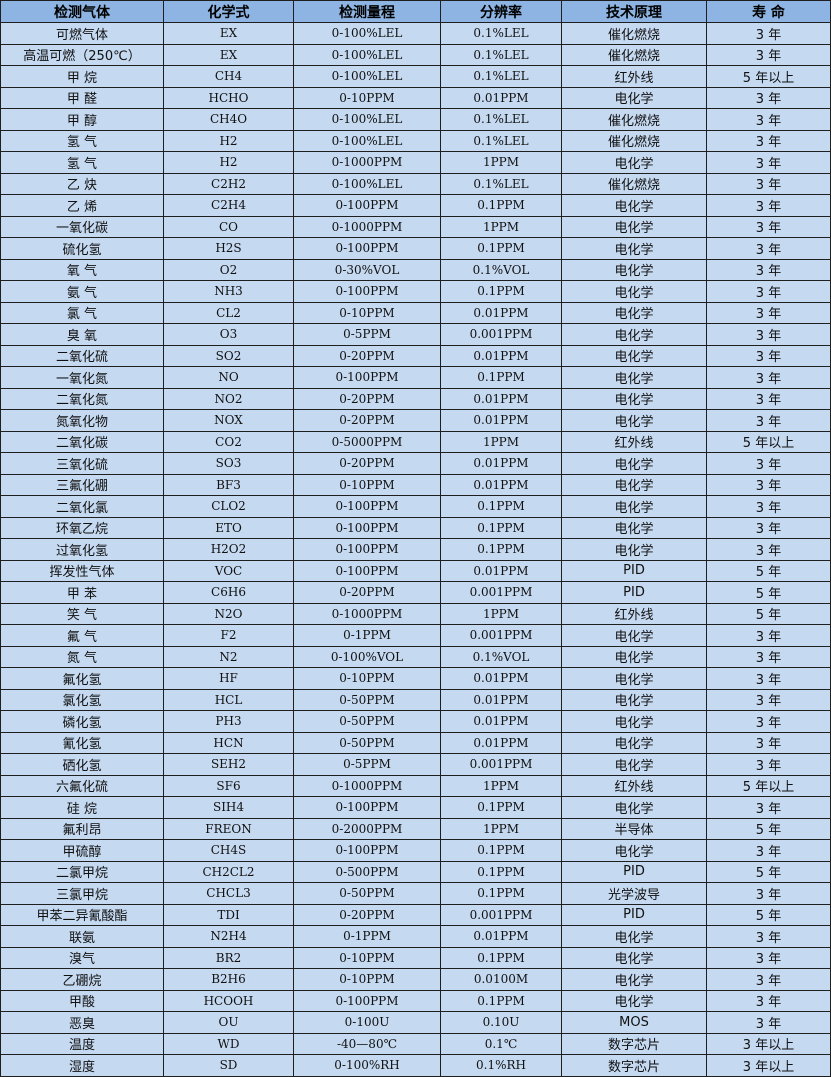 The width and height of the screenshot is (831, 1077). I want to click on cell-gas: 氨 气, so click(82, 291).